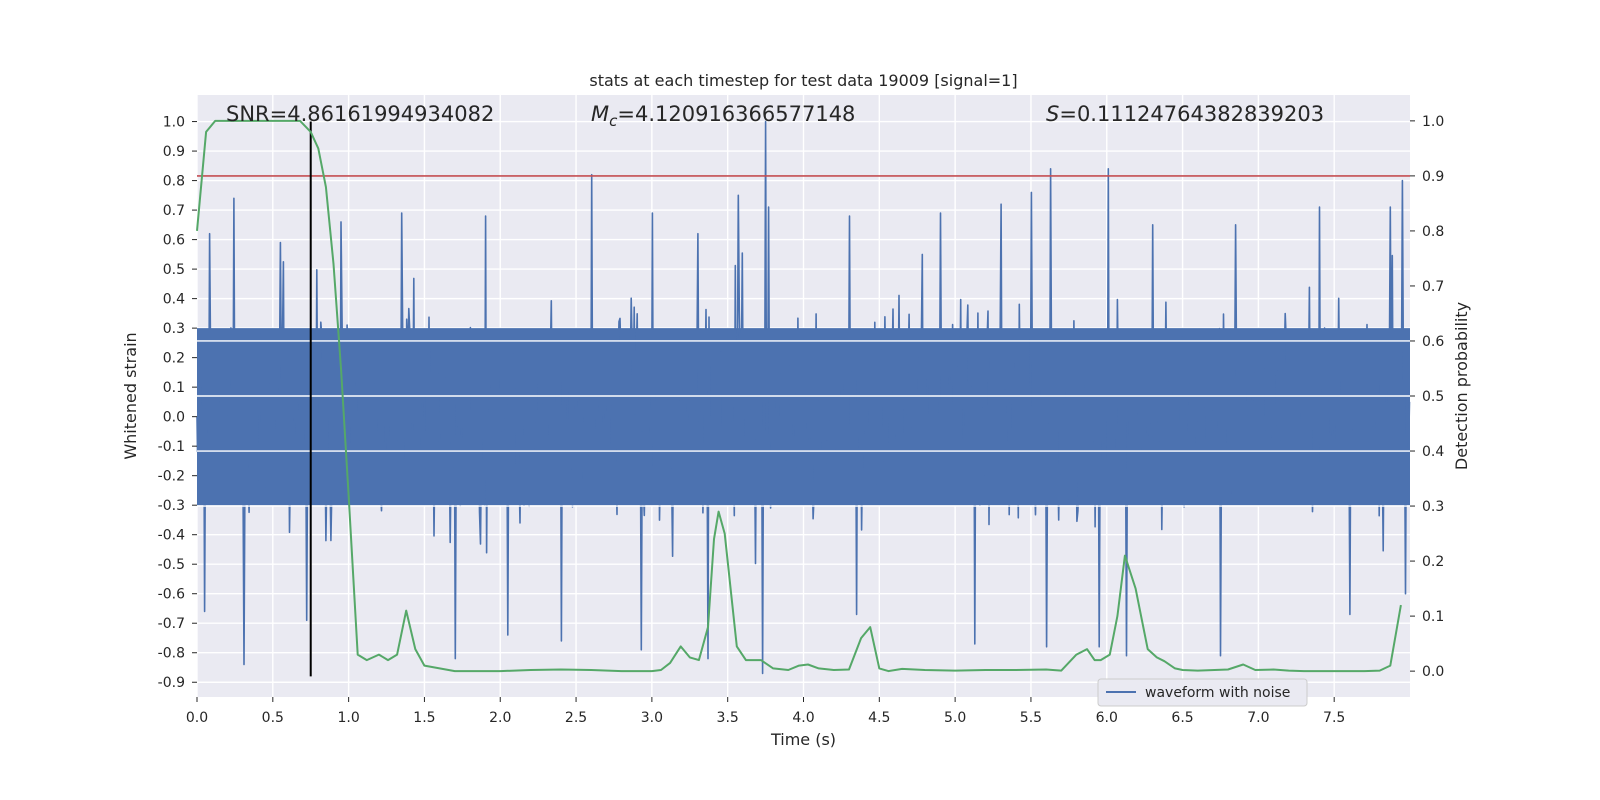 The height and width of the screenshot is (800, 1600). Describe the element at coordinates (197, 718) in the screenshot. I see `x-tick-label: 0.0` at that location.